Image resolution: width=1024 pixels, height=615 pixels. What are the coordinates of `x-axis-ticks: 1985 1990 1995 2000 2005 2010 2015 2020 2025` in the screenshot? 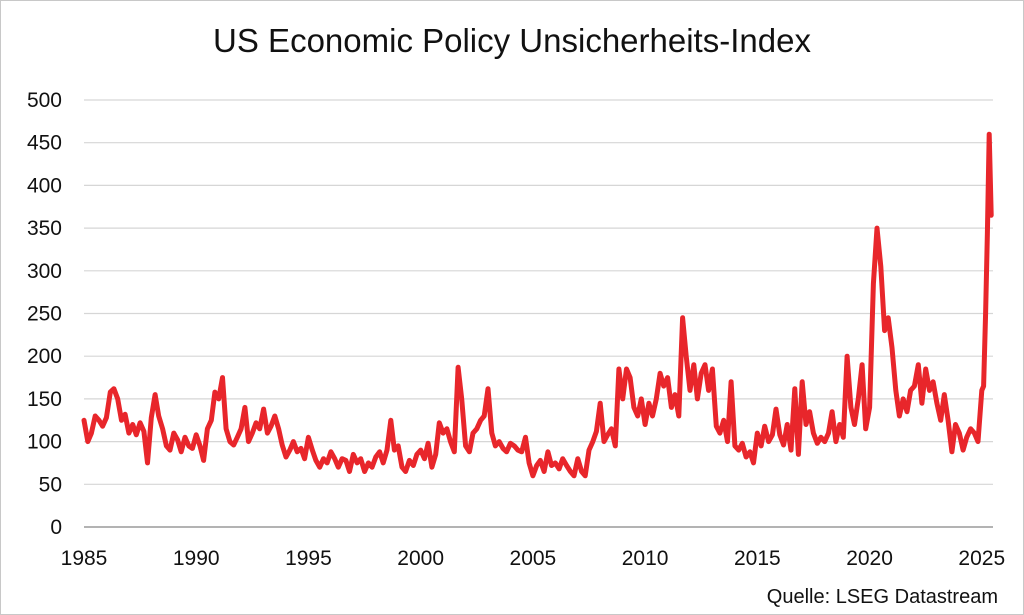 It's located at (533, 558).